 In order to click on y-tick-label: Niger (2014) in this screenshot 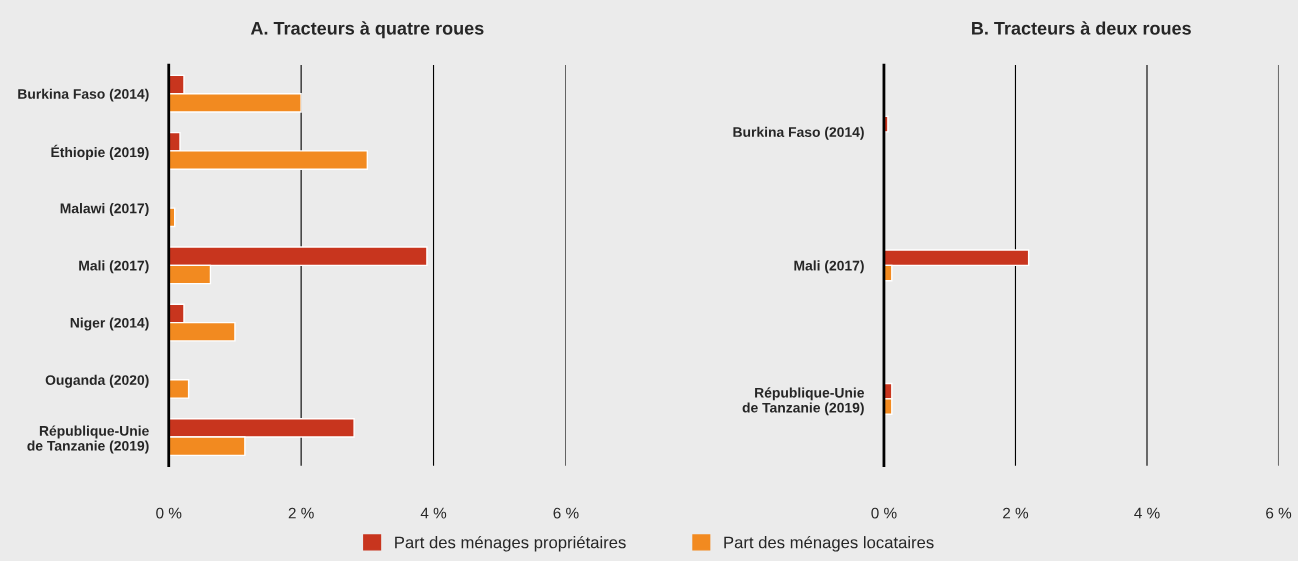, I will do `click(109, 324)`.